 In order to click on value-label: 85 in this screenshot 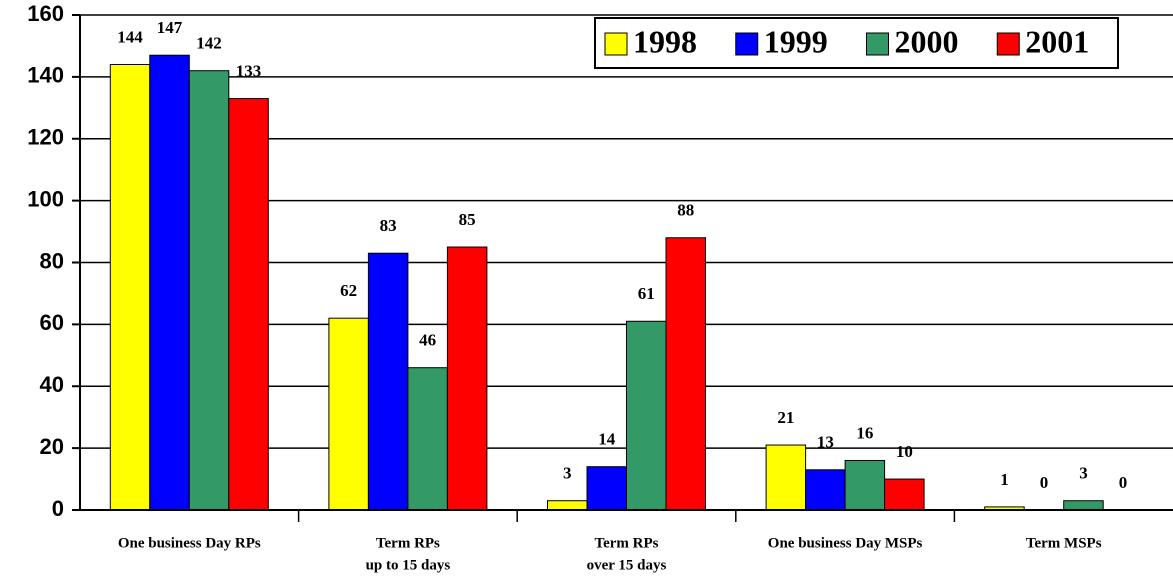, I will do `click(467, 219)`.